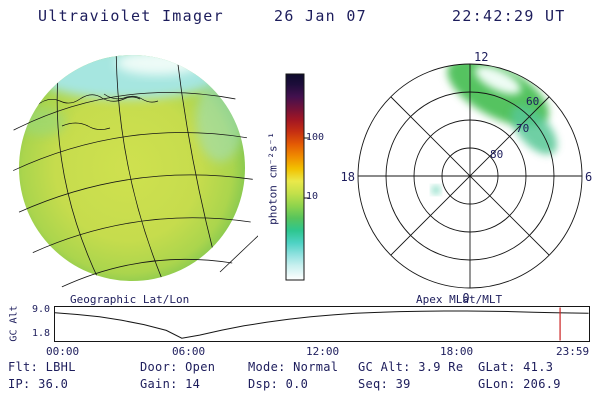 Image resolution: width=600 pixels, height=400 pixels. Describe the element at coordinates (459, 299) in the screenshot. I see `strip-right-title: Apex MLat/MLT` at that location.